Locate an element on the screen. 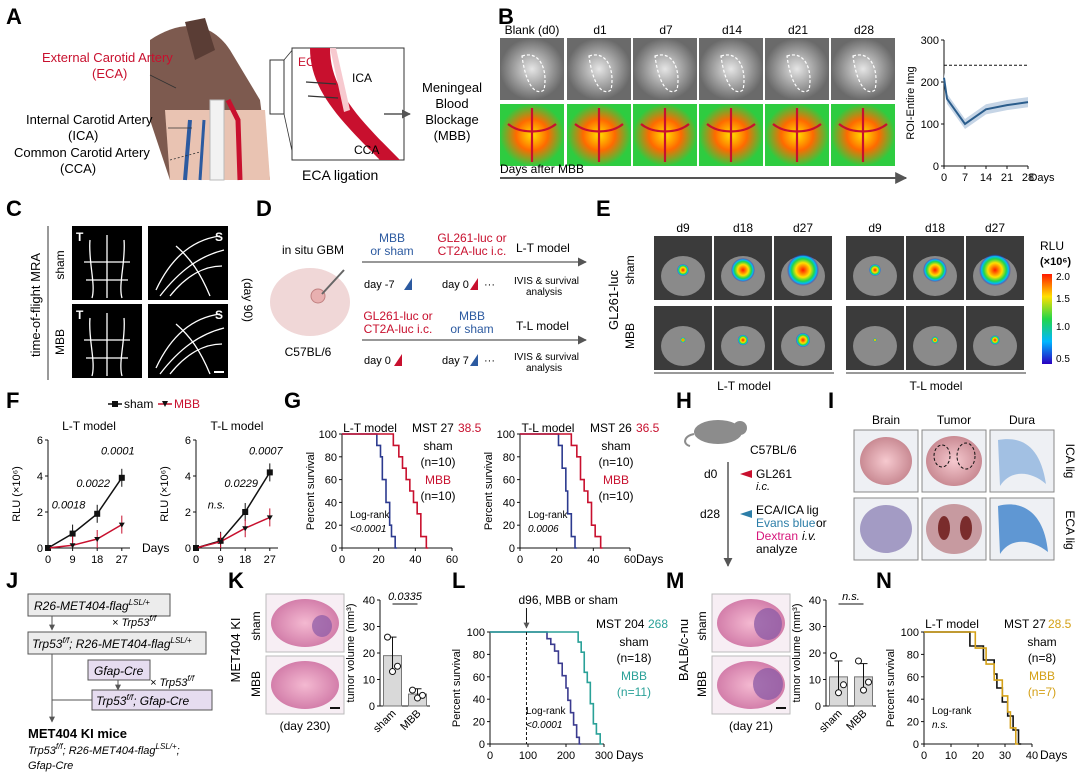 This screenshot has height=780, width=1080. h-iv: i.v. is located at coordinates (809, 536).